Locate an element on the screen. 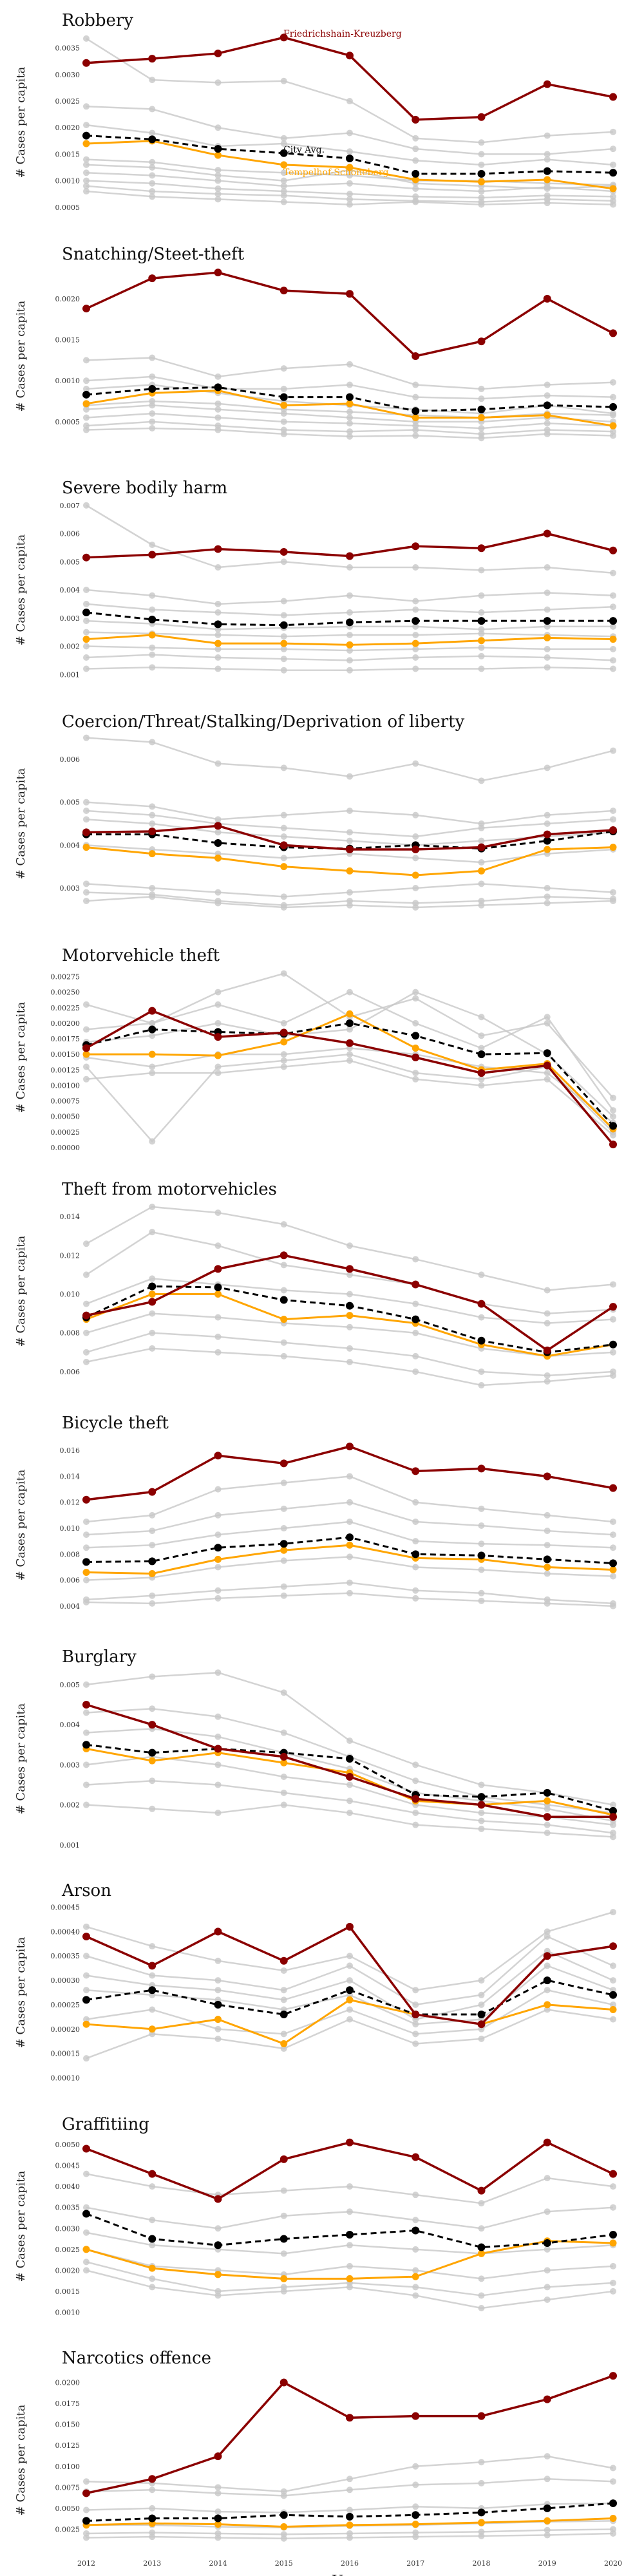 This screenshot has width=644, height=2576. panel-title: Snatching/Steet-theft is located at coordinates (153, 255).